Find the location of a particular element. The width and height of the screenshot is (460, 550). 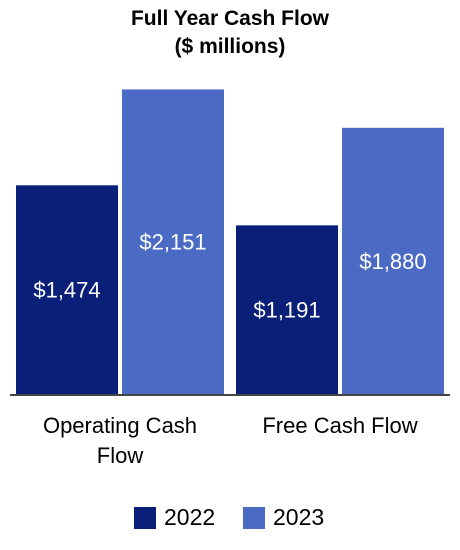

data-label-2023-0: $2,151 is located at coordinates (172, 242).